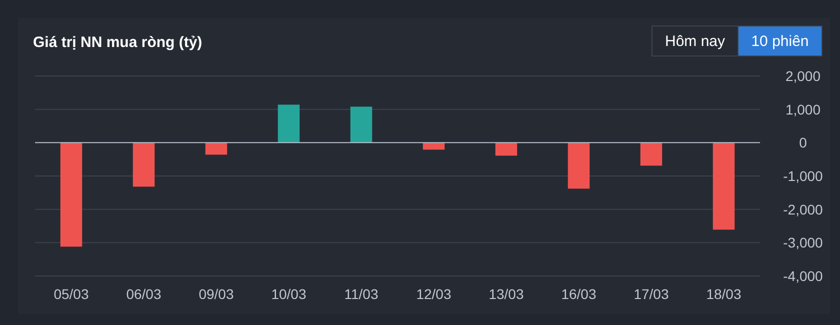  Describe the element at coordinates (803, 142) in the screenshot. I see `y-tick-label: 0` at that location.